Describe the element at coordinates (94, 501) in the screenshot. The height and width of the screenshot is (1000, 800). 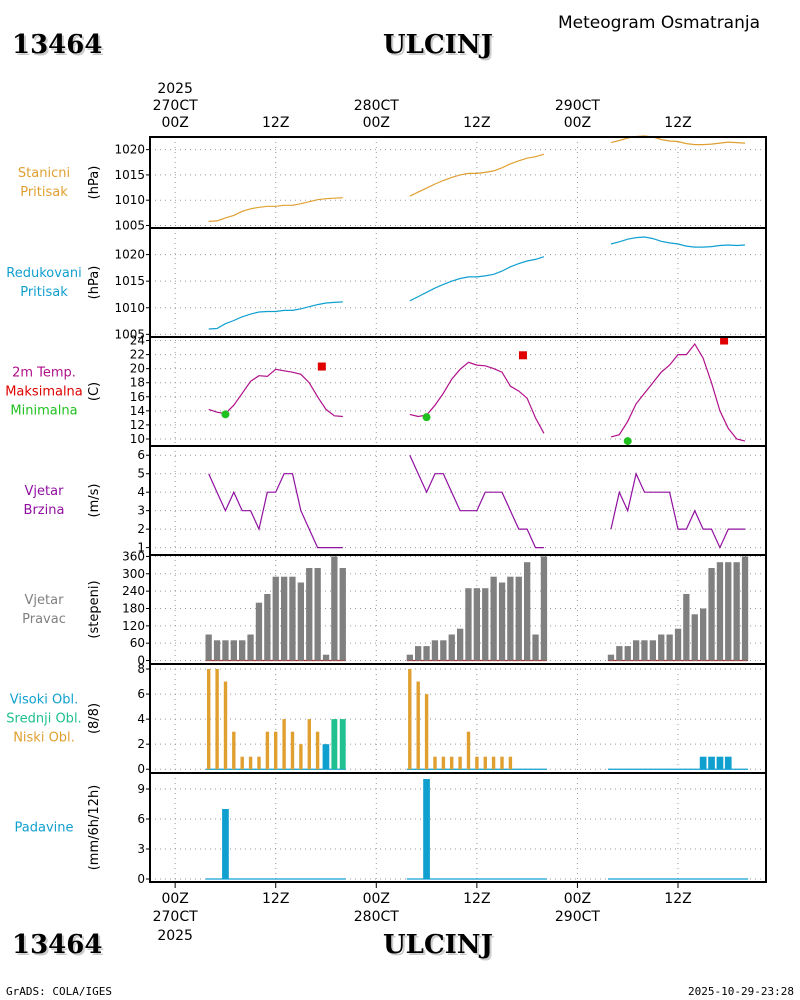
I see `ylabel-wind-speed: (m/s)` at that location.